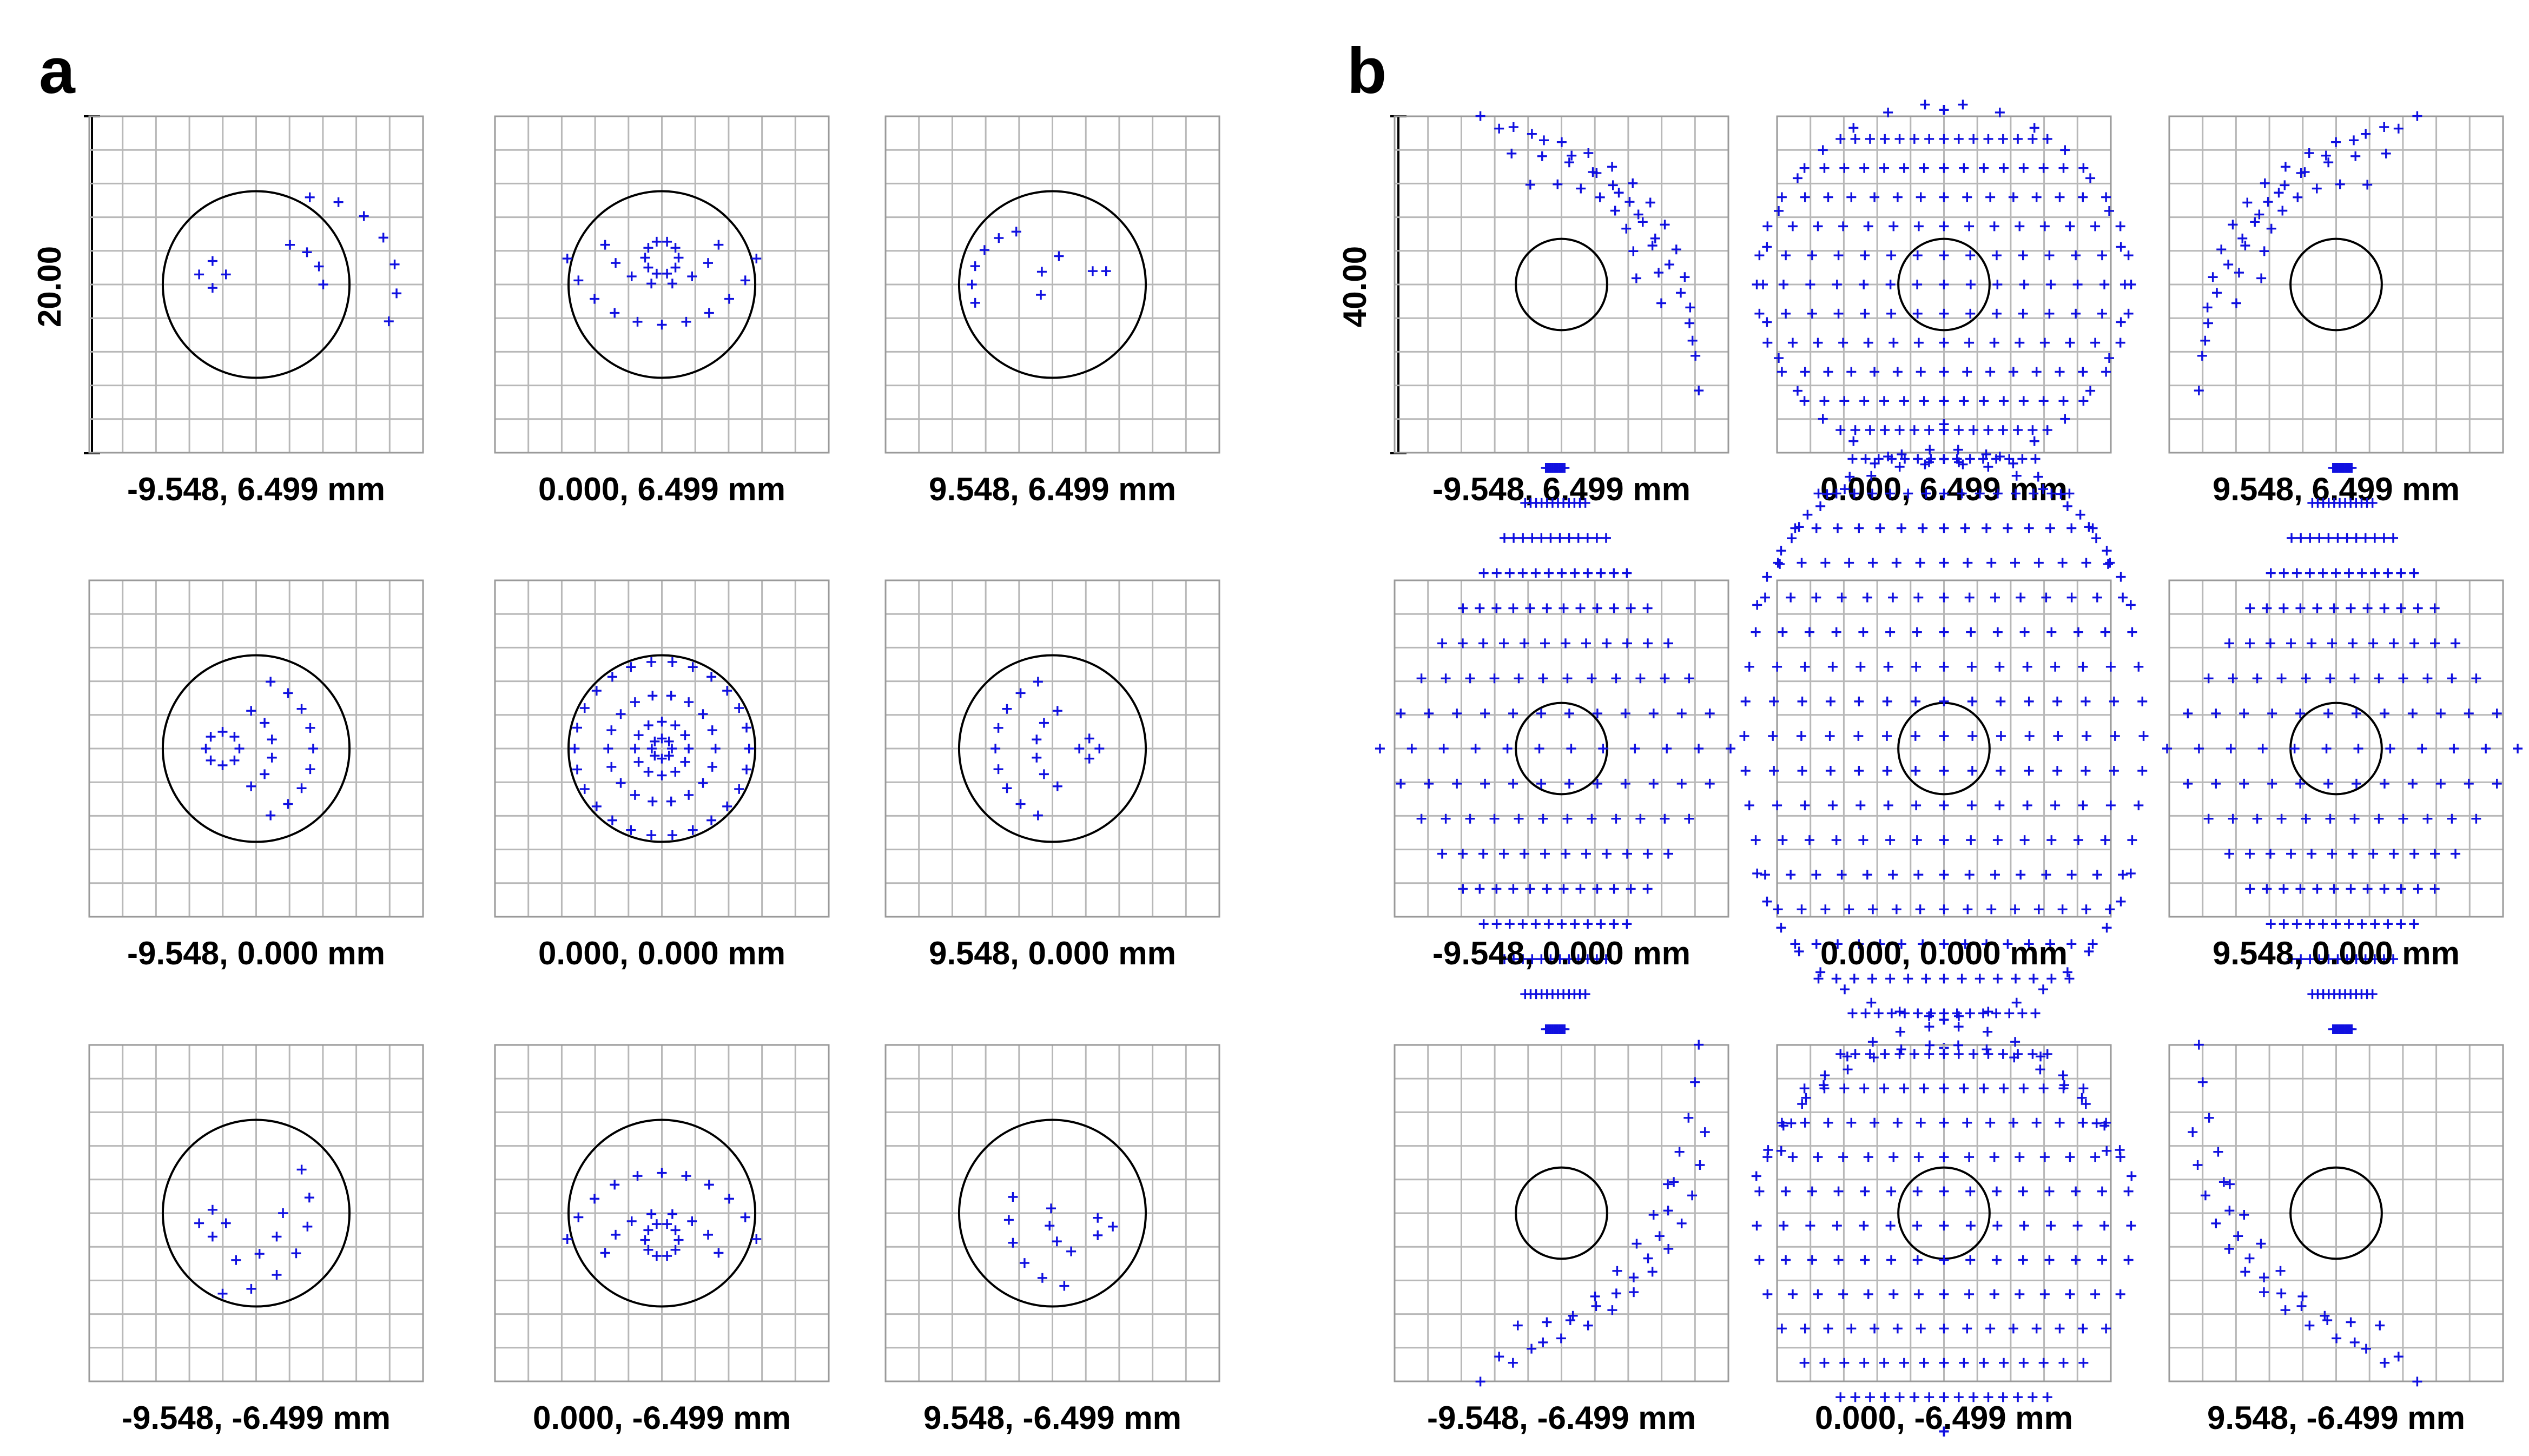  I want to click on cell-grid, so click(1052, 284).